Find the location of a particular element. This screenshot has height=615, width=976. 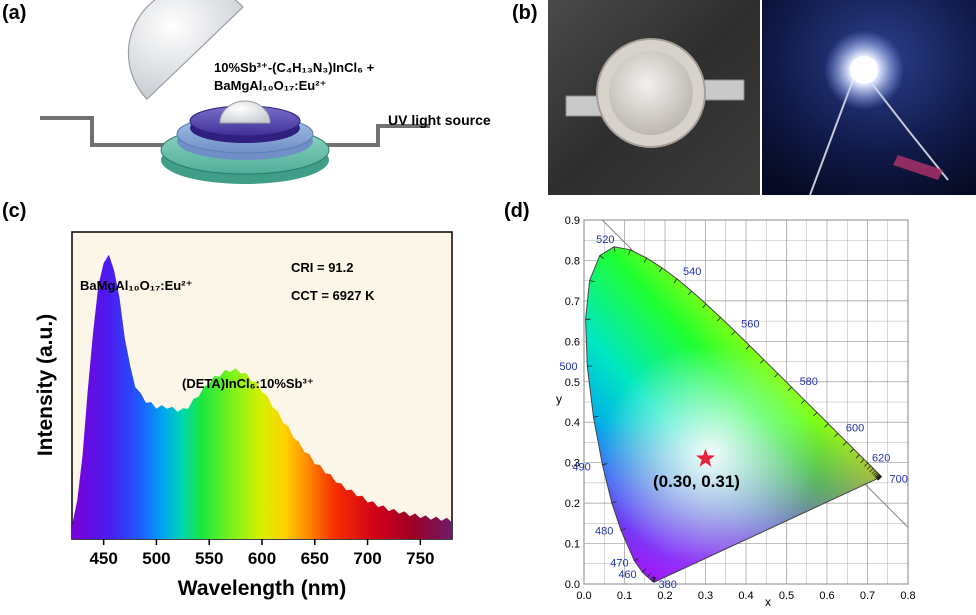

wavelength-label: 500 is located at coordinates (568, 367).